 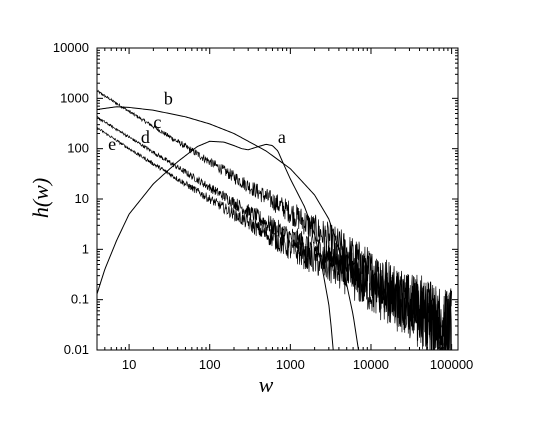 What do you see at coordinates (129, 364) in the screenshot?
I see `x-tick-label: 10` at bounding box center [129, 364].